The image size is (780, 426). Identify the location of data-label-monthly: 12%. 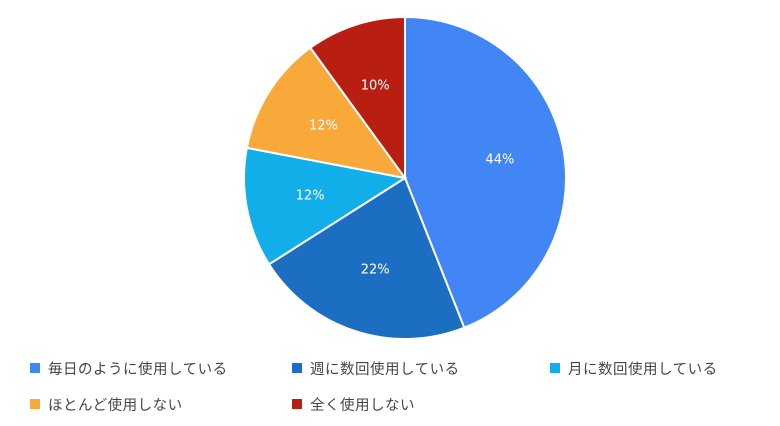
(310, 196).